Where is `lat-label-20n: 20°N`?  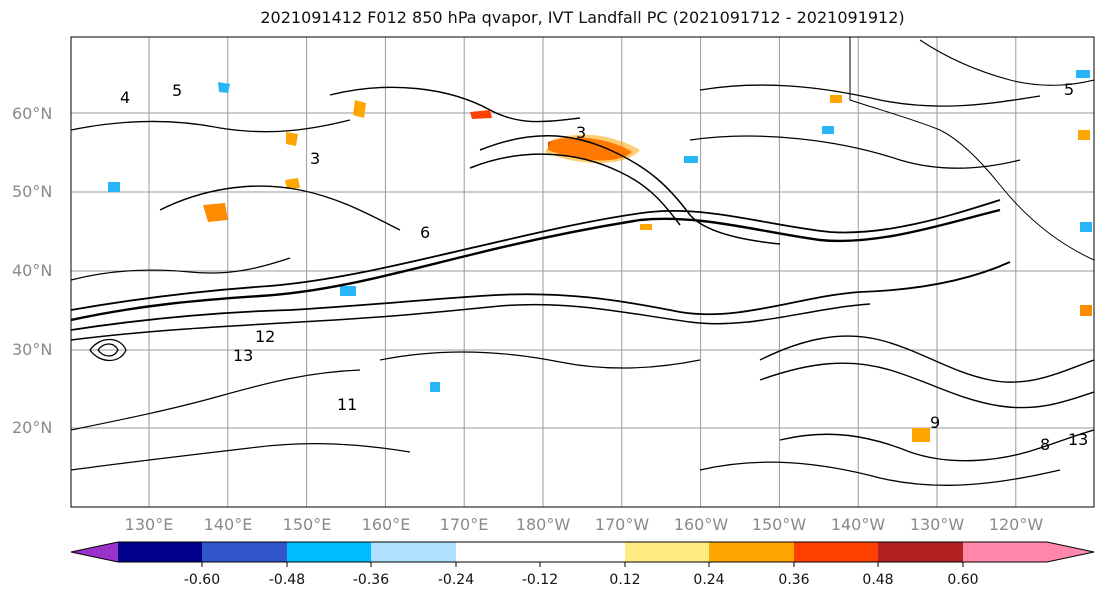
lat-label-20n: 20°N is located at coordinates (32, 427).